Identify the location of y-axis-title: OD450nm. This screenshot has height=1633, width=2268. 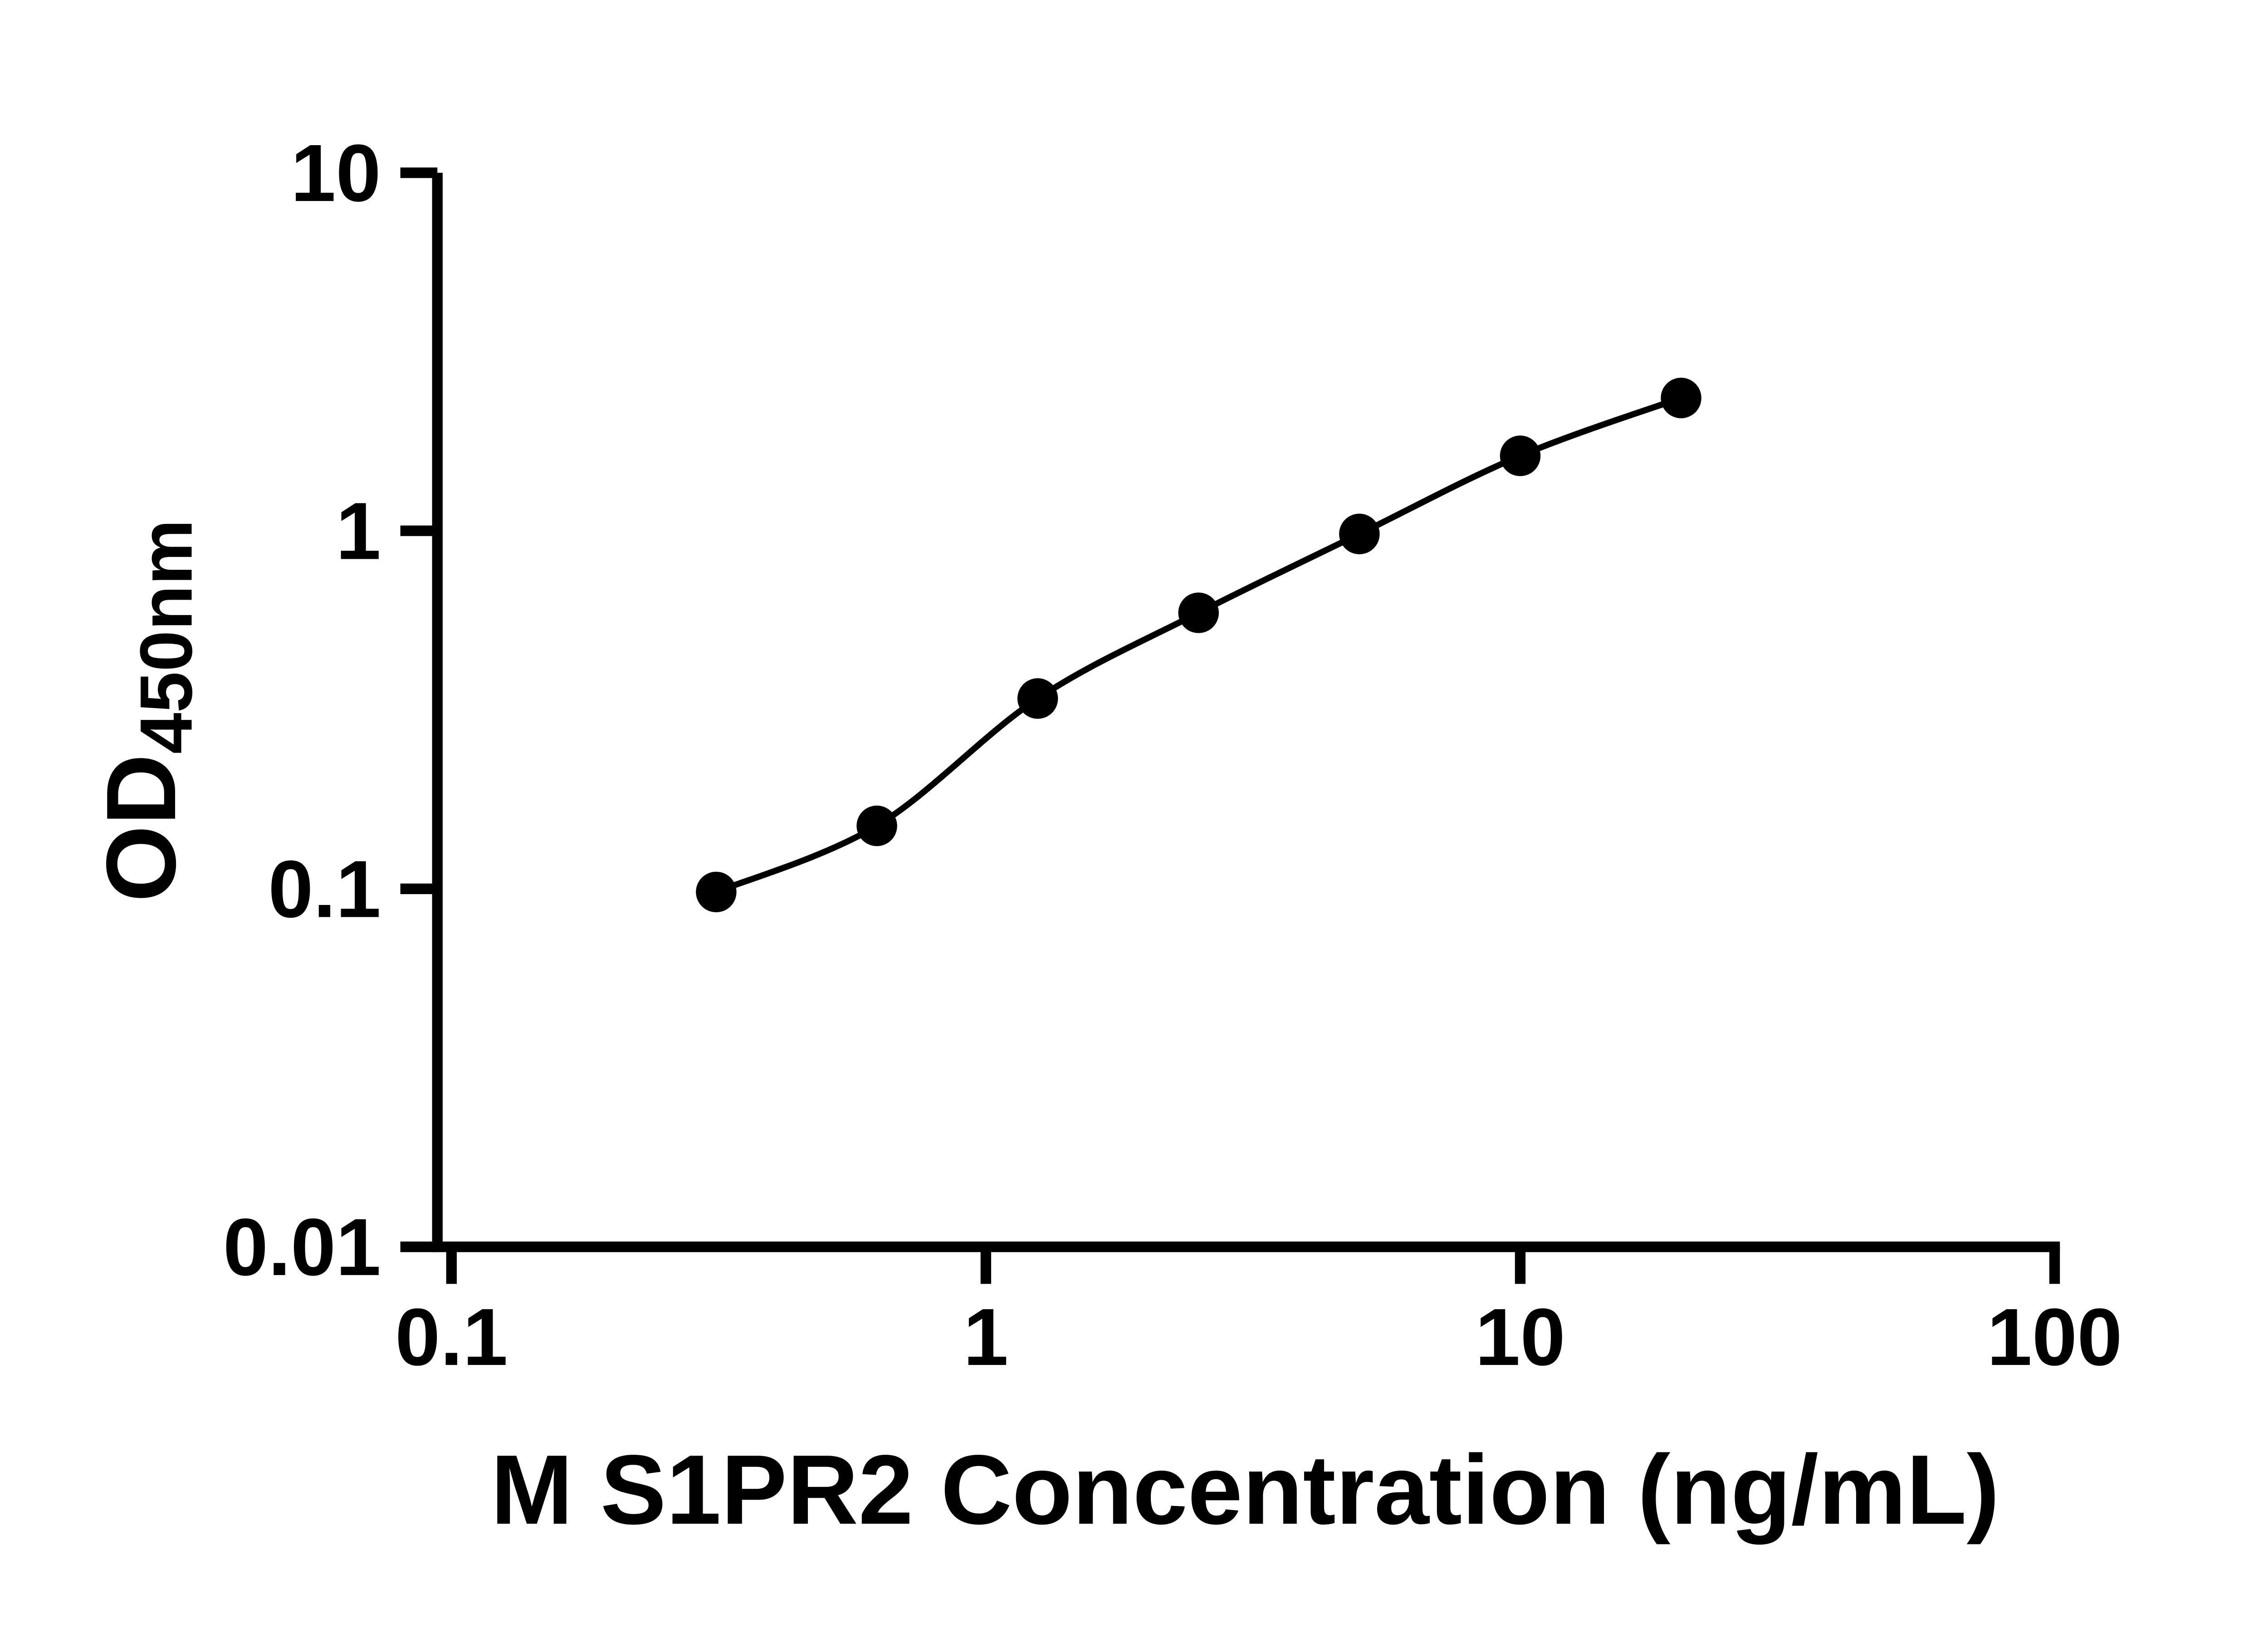
(147, 710).